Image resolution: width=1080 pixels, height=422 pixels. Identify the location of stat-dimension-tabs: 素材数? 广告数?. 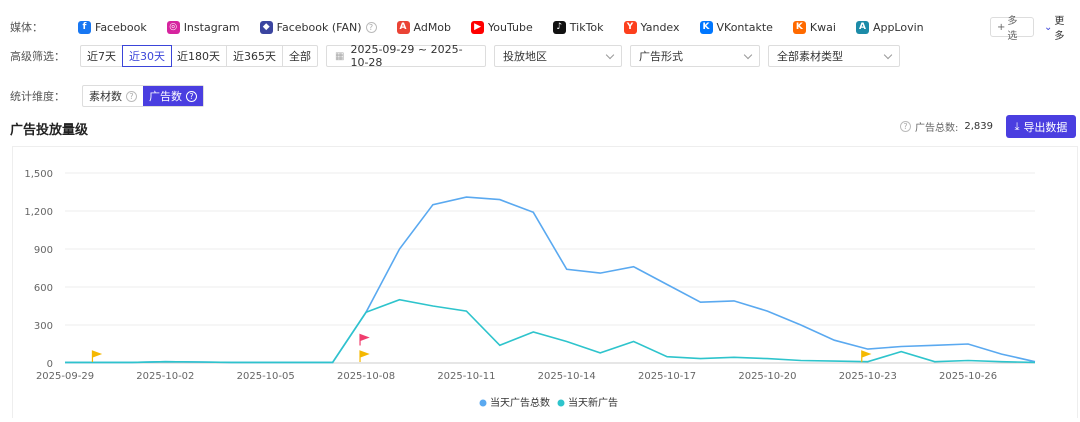
(143, 96).